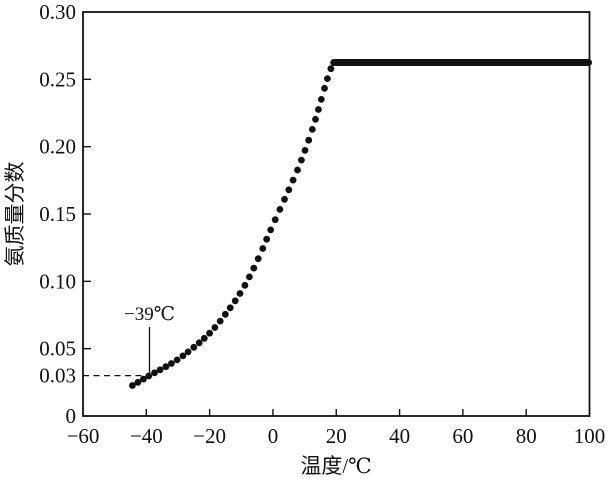 The width and height of the screenshot is (608, 488). I want to click on y-axis-title: 氨质量分数, so click(15, 214).